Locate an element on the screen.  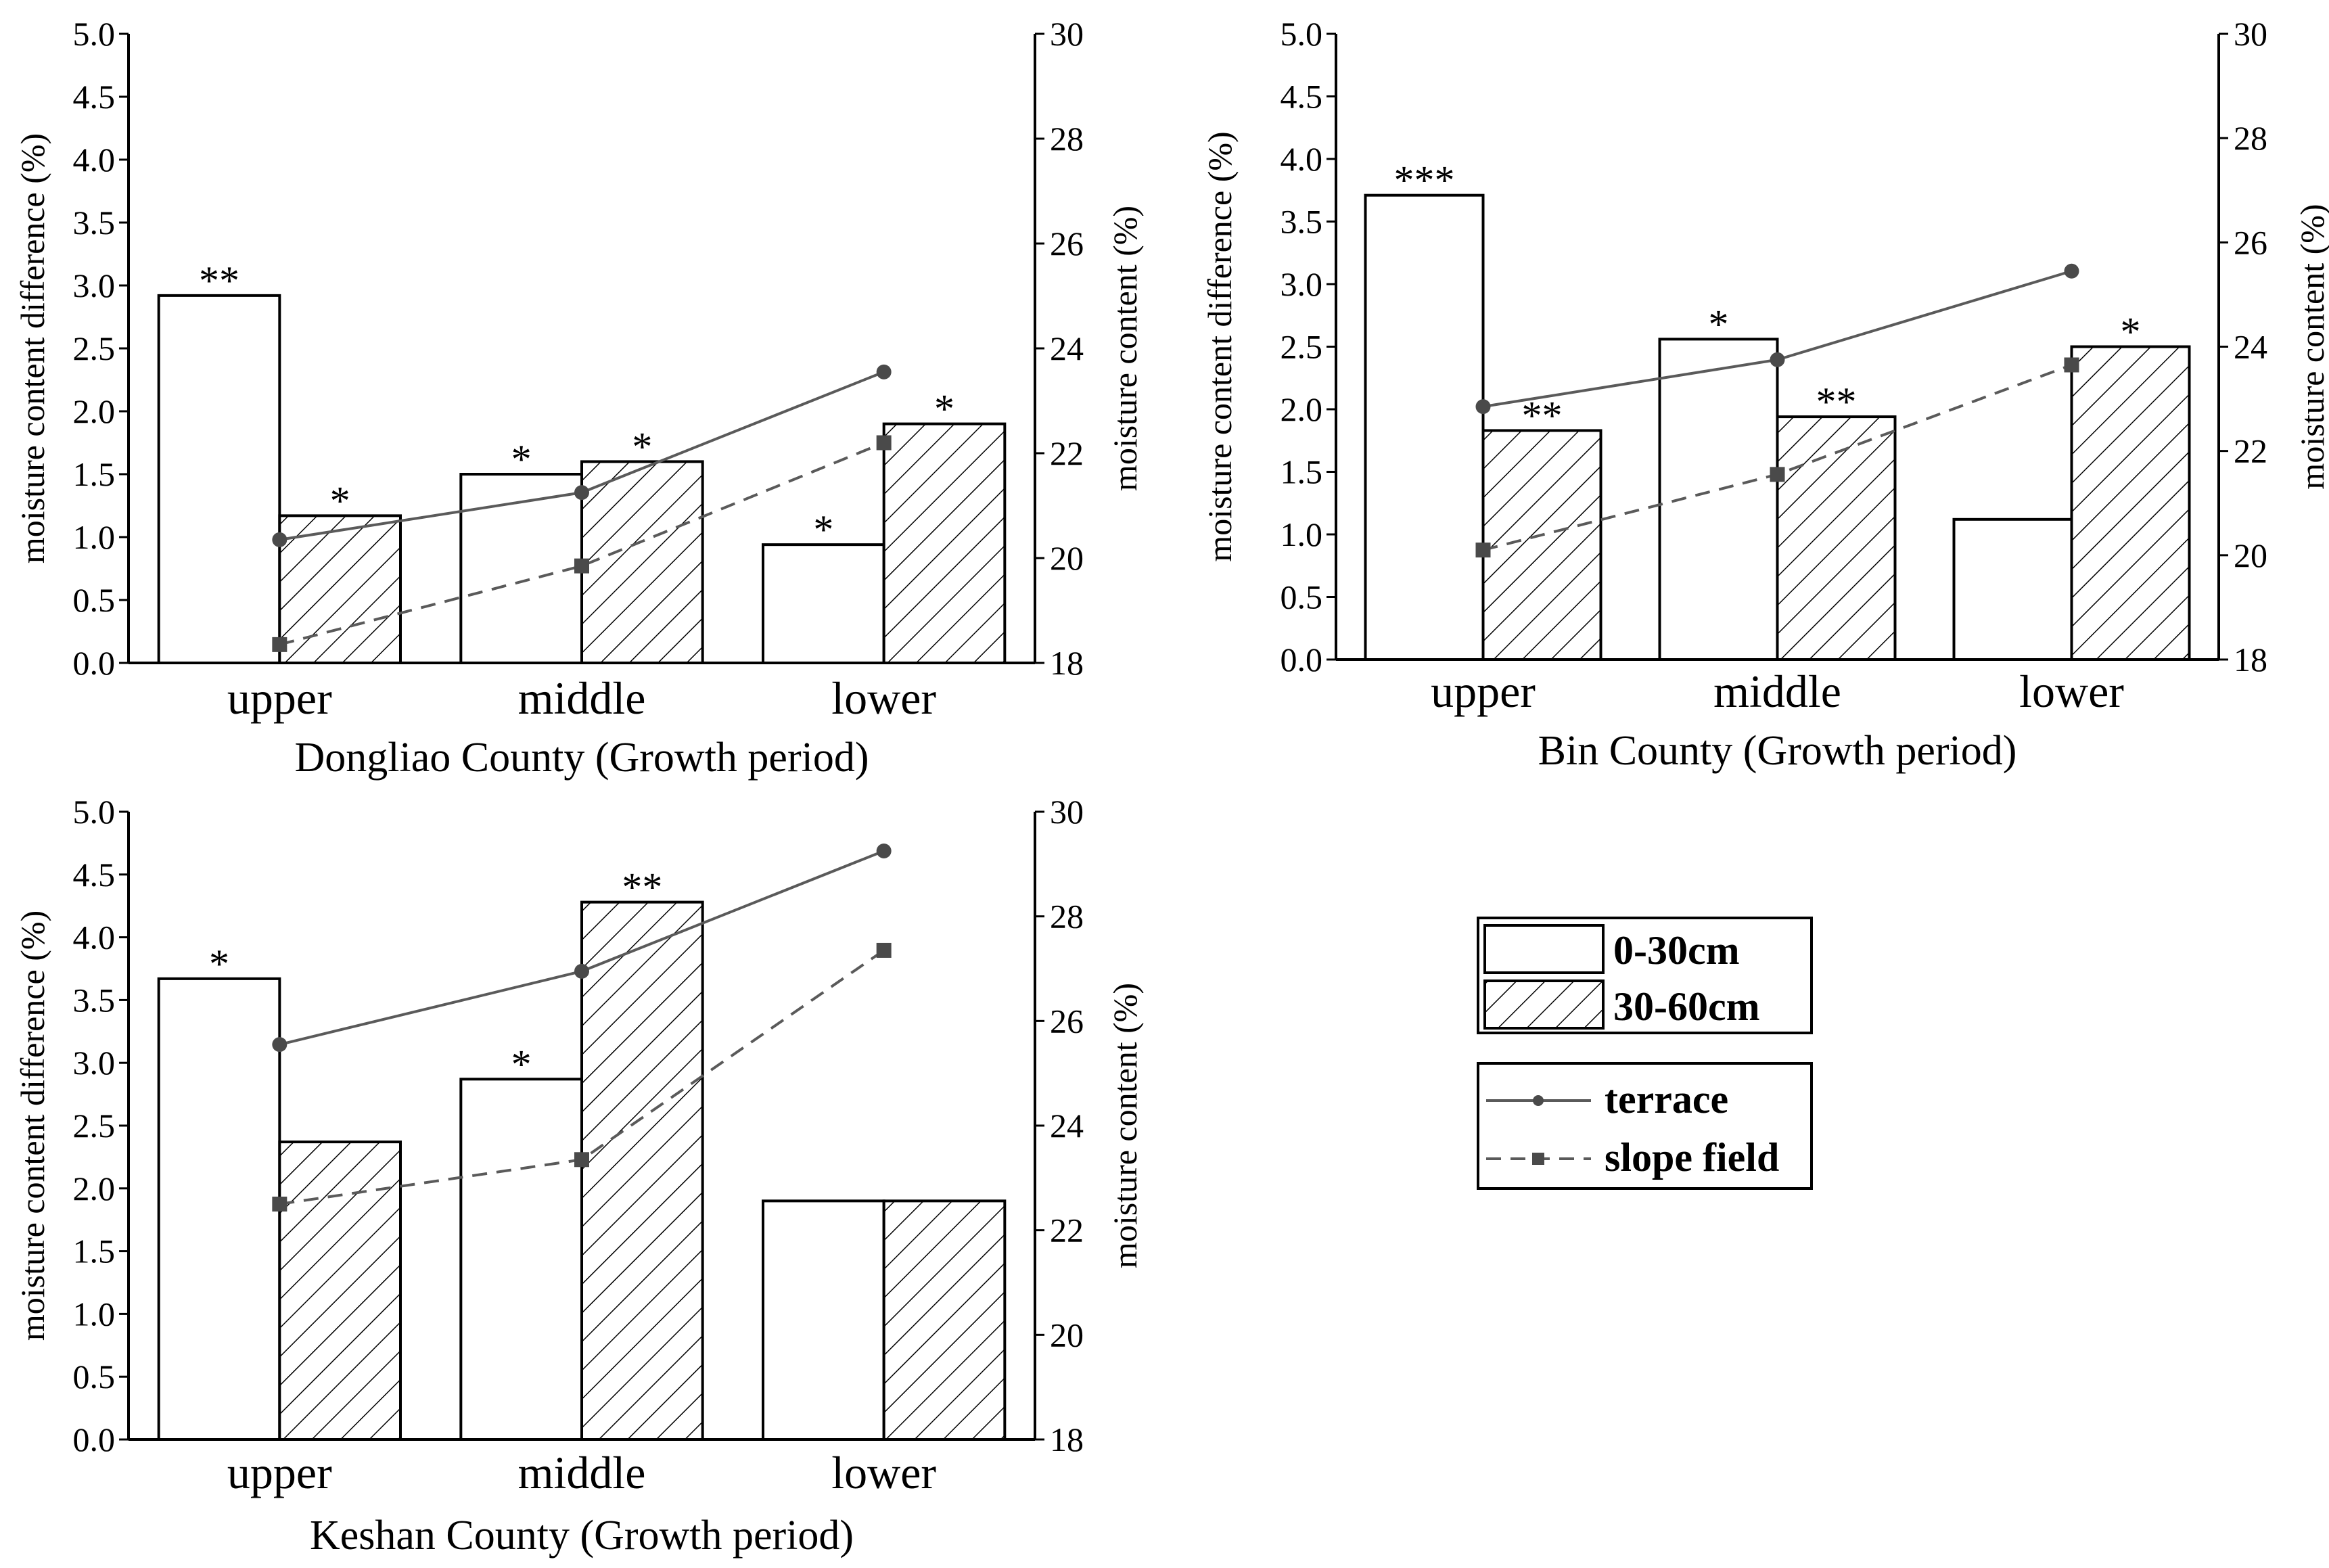
keshan-y-tick-label: 4.0 is located at coordinates (94, 937).